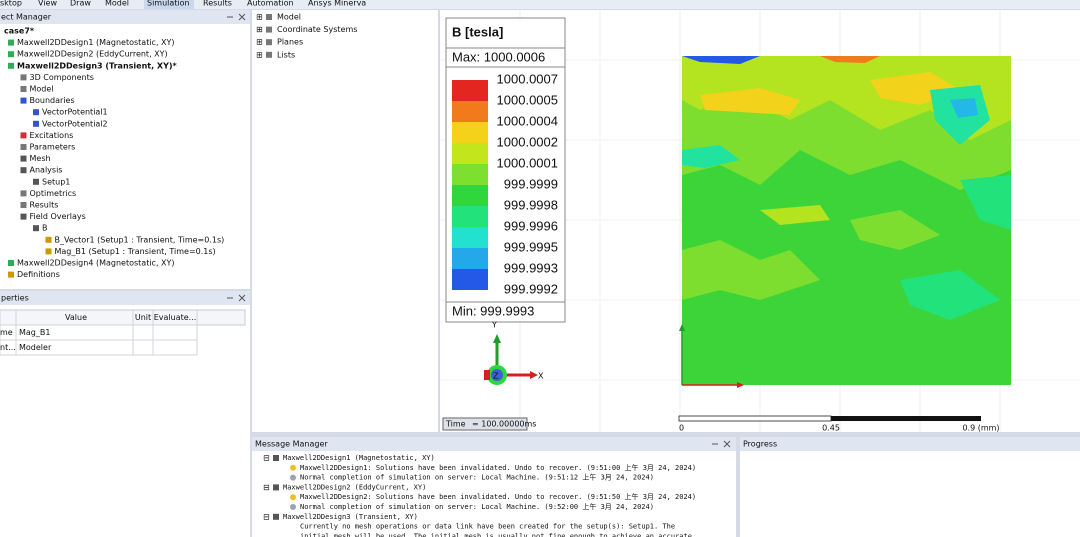 The height and width of the screenshot is (537, 1080). What do you see at coordinates (531, 288) in the screenshot?
I see `legend-label: 999.9992` at bounding box center [531, 288].